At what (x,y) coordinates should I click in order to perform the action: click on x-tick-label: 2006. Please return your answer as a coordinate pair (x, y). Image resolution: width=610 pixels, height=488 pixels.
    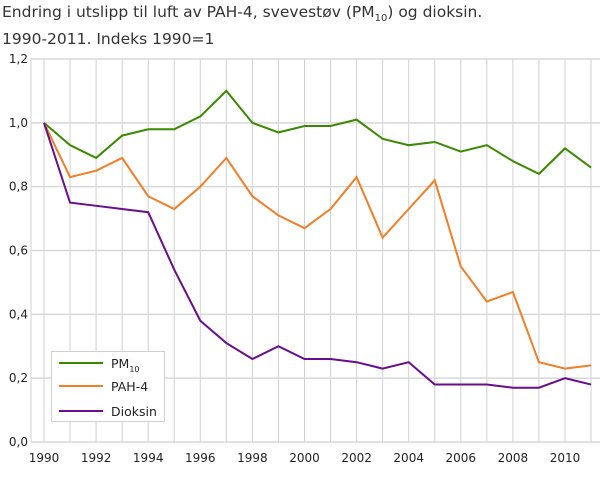
    Looking at the image, I should click on (461, 458).